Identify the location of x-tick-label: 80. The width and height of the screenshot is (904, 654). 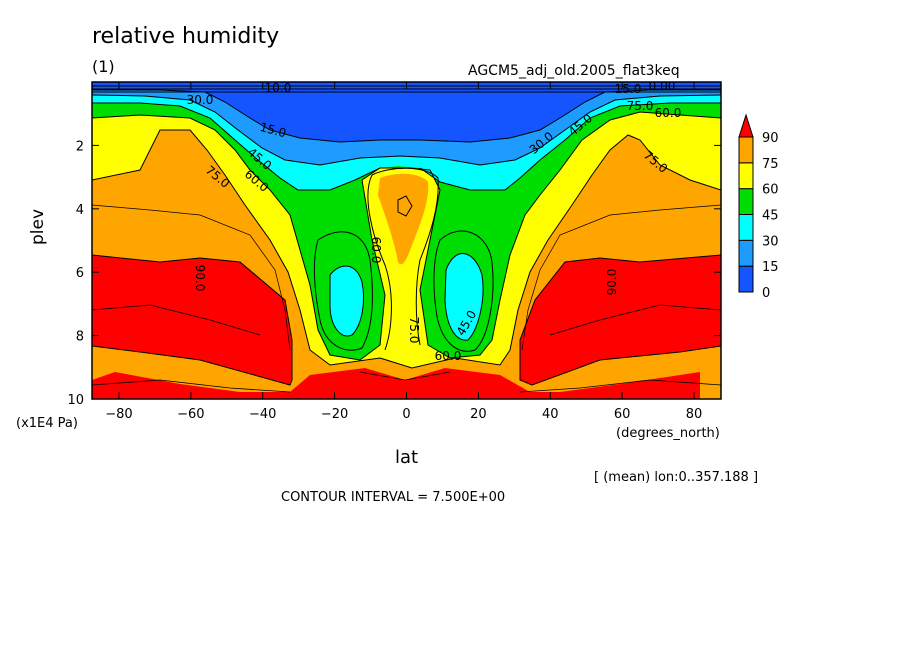
(694, 414).